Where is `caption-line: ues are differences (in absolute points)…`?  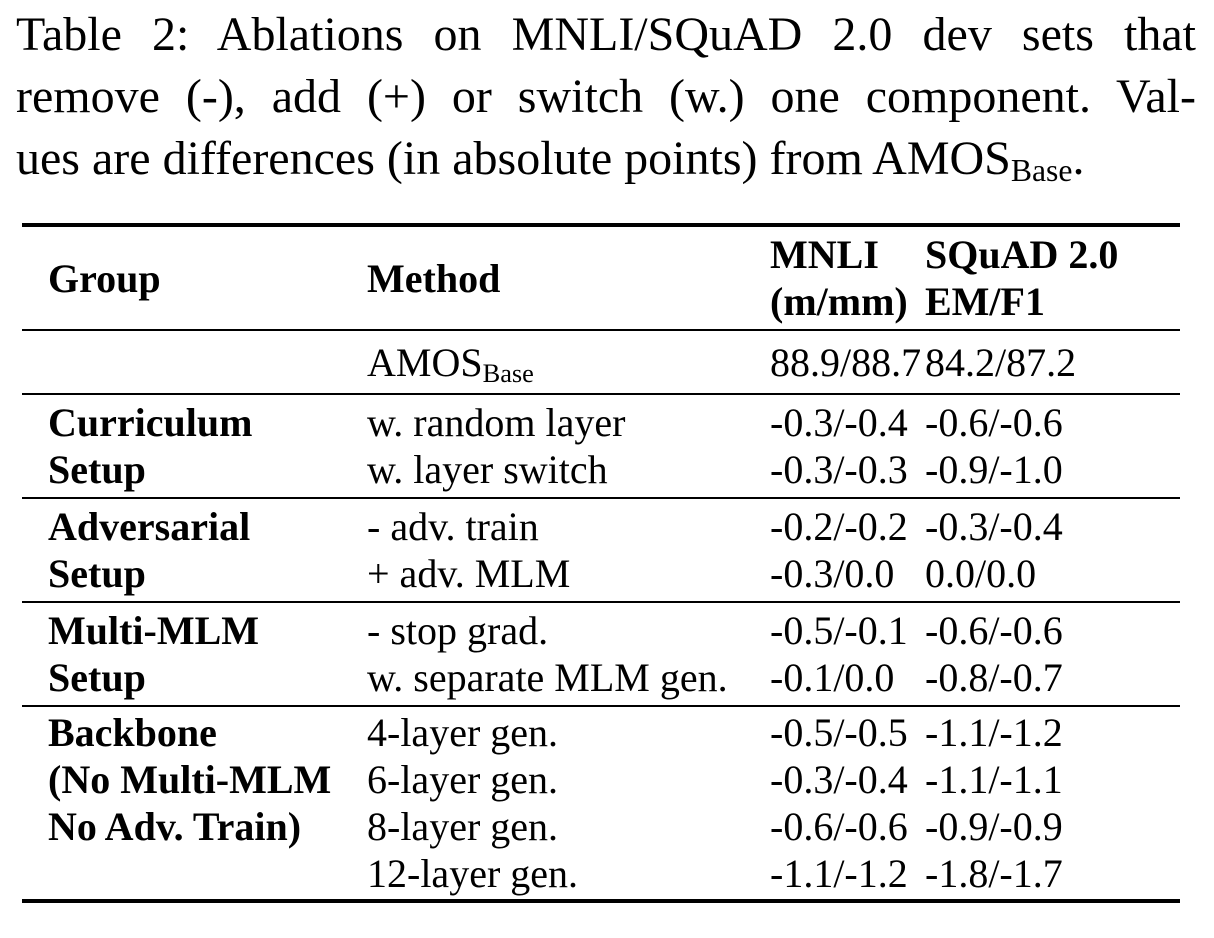 caption-line: ues are differences (in absolute points)… is located at coordinates (606, 159).